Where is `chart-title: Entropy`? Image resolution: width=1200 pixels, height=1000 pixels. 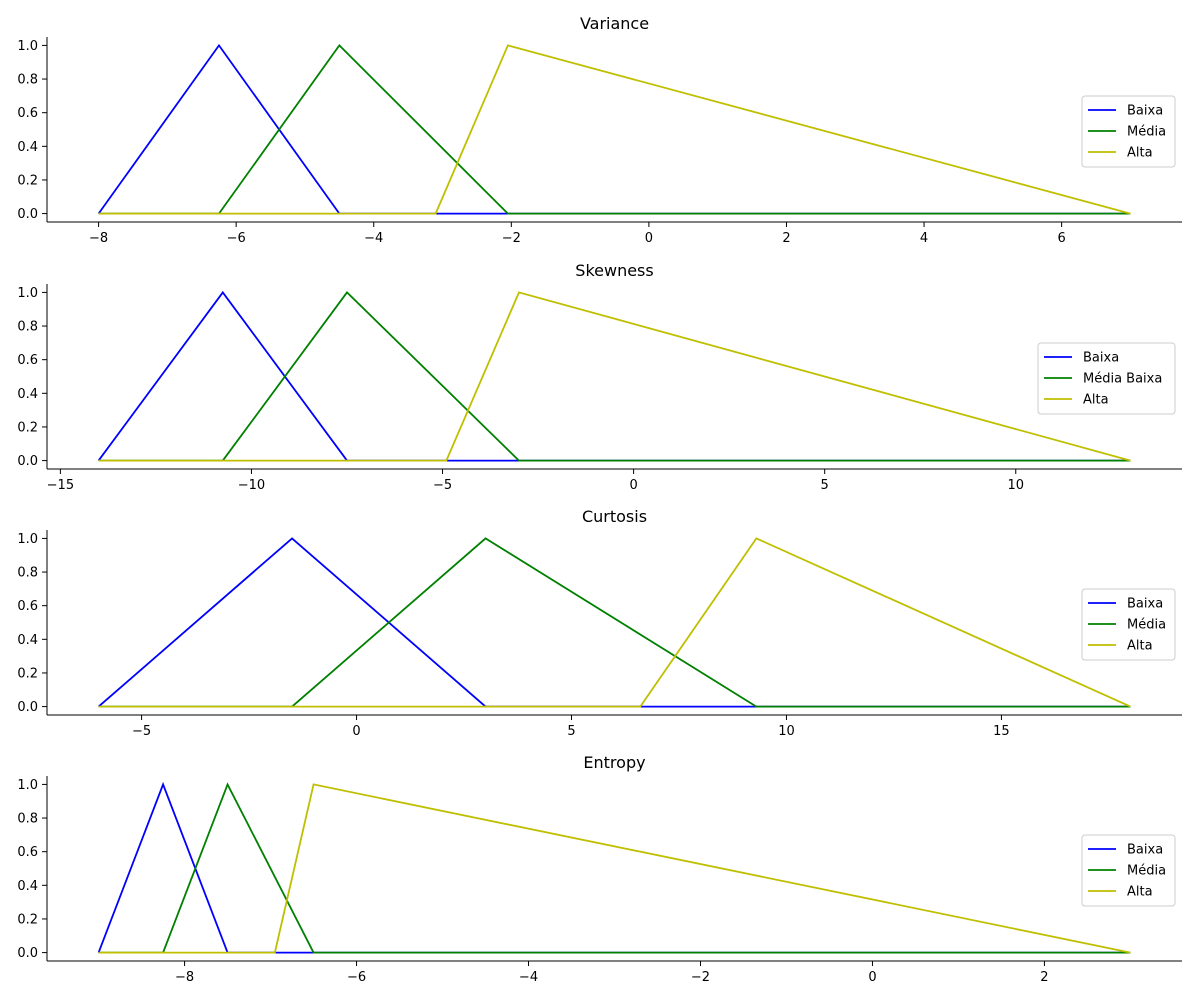
chart-title: Entropy is located at coordinates (614, 762).